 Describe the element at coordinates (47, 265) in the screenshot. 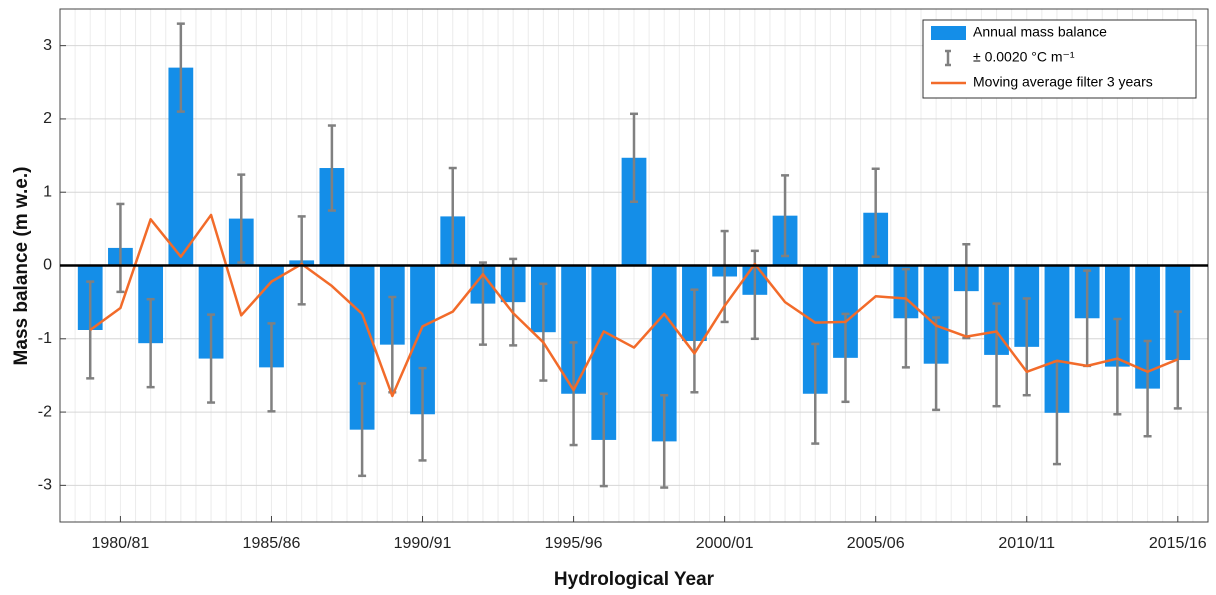

I see `y-tick-label: 0` at that location.